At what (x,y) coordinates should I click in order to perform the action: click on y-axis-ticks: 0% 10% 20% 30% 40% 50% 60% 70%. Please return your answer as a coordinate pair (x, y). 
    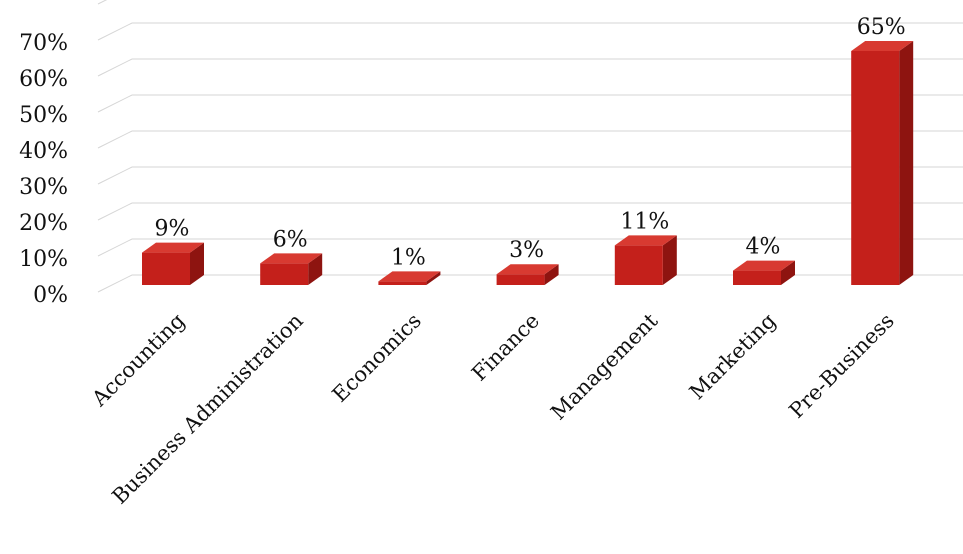
    Looking at the image, I should click on (43, 169).